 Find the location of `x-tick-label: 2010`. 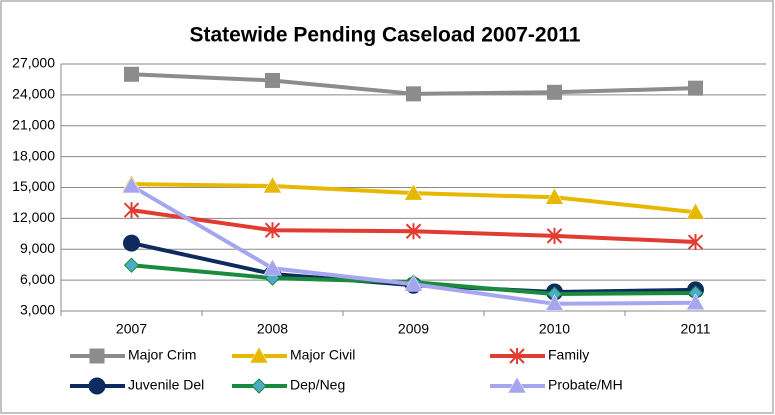

x-tick-label: 2010 is located at coordinates (554, 329).